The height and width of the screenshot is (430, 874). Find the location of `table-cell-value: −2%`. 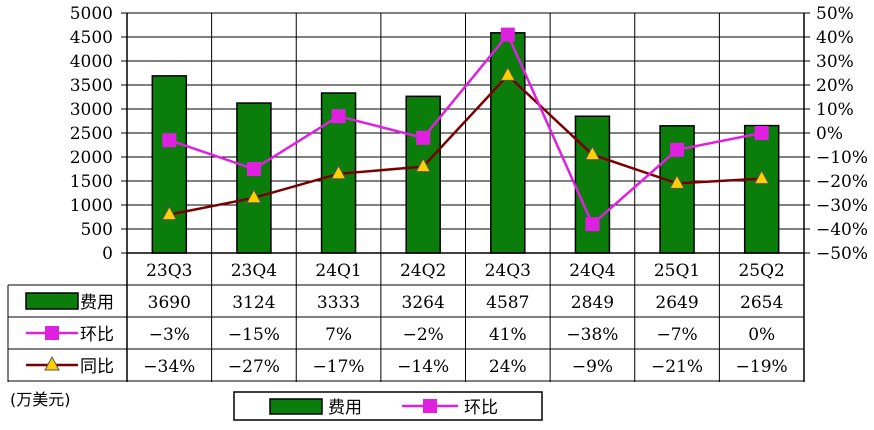

table-cell-value: −2% is located at coordinates (423, 335).